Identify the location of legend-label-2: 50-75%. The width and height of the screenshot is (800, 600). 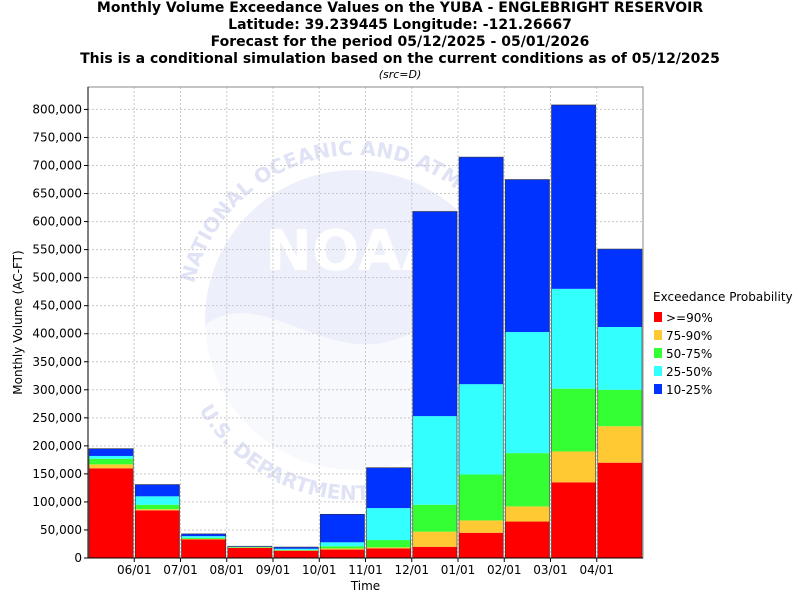
(689, 354).